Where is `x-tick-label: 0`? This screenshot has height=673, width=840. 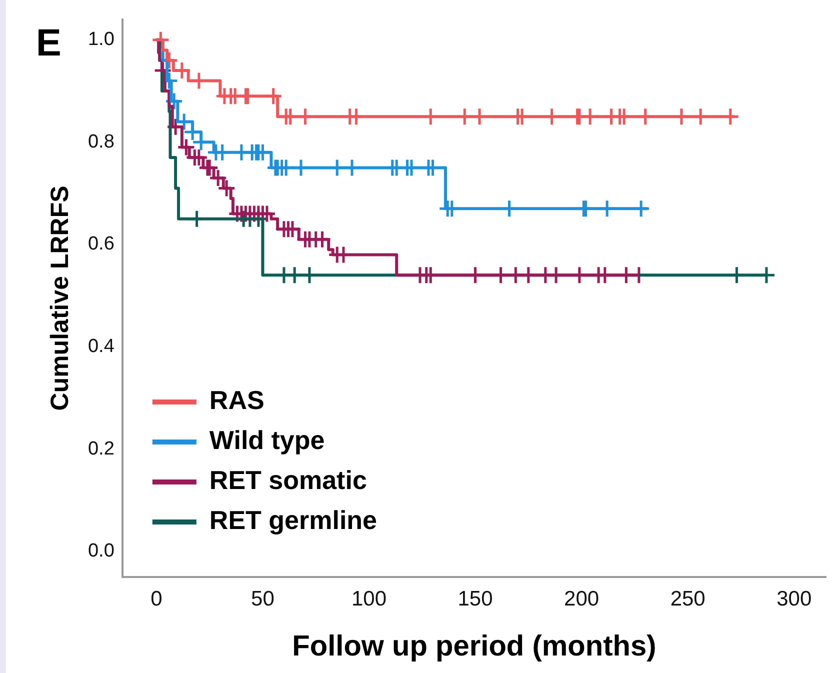
x-tick-label: 0 is located at coordinates (156, 598).